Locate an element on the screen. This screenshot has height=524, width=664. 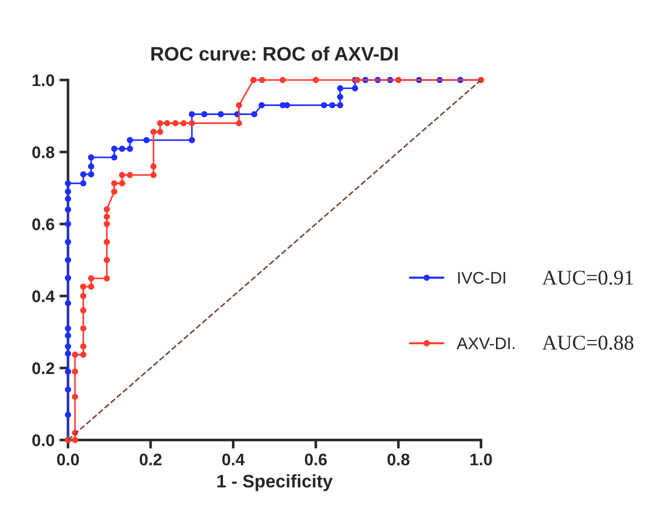
text: AUC=0.88 is located at coordinates (588, 343).